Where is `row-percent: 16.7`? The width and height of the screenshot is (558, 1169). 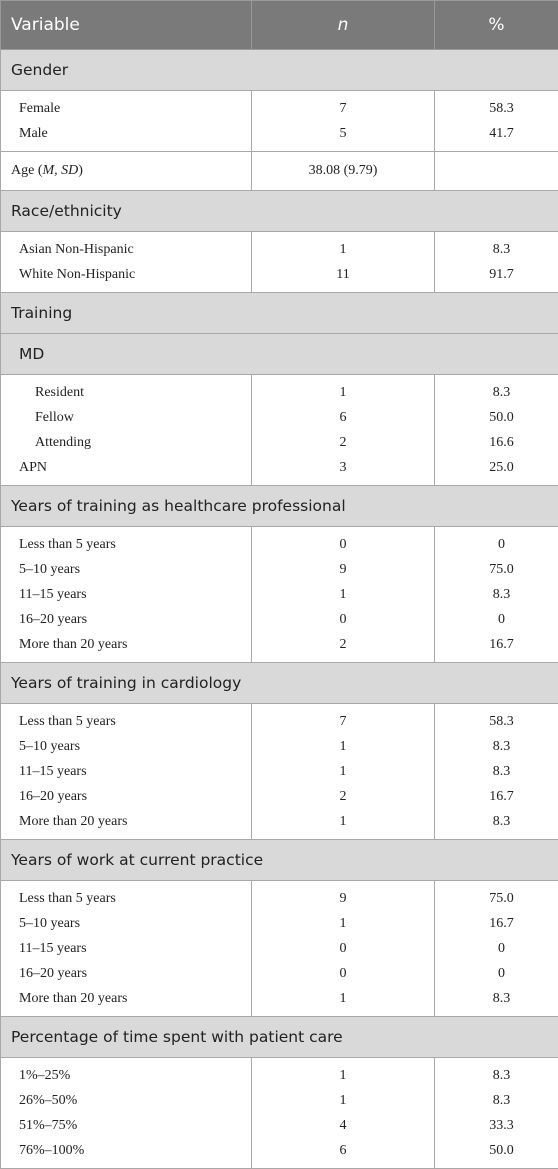 row-percent: 16.7 is located at coordinates (496, 796).